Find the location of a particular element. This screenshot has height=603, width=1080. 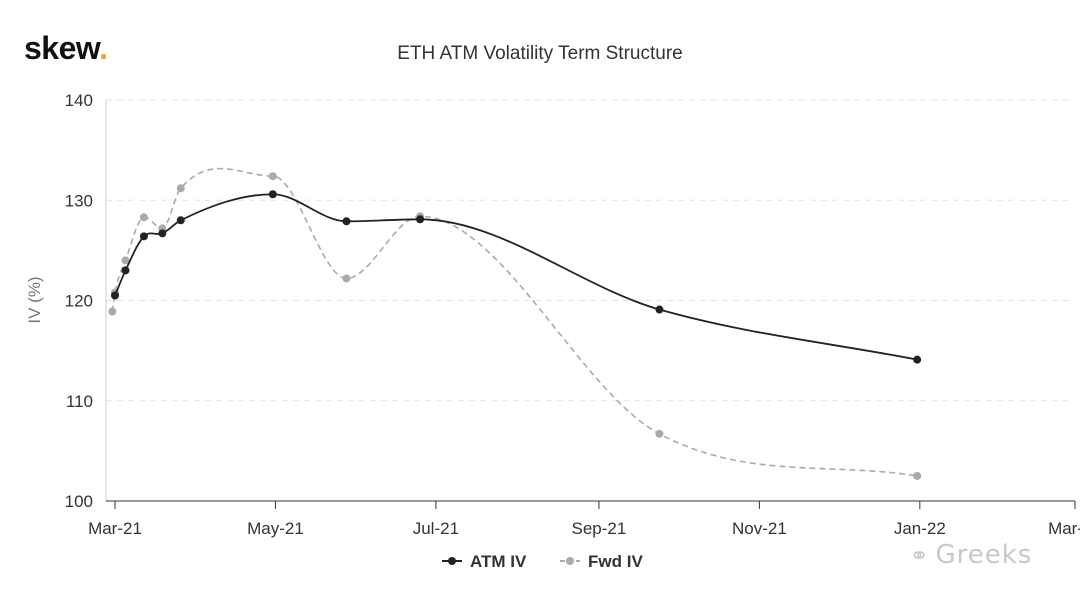

x-tick-label: May-21 is located at coordinates (275, 528).